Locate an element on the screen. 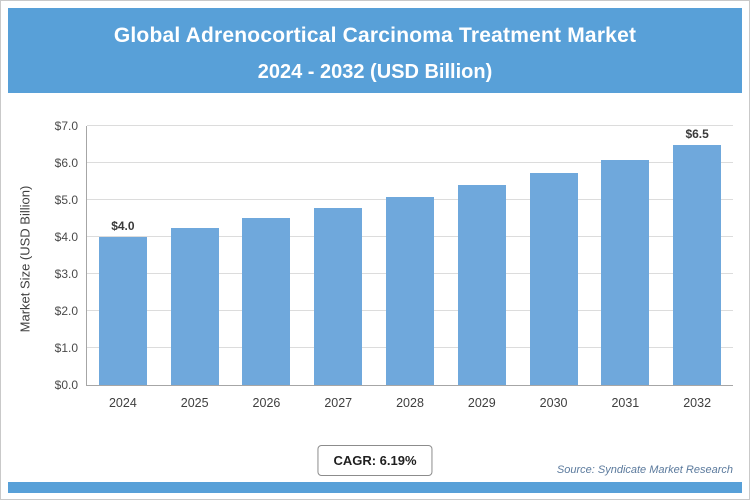  x-axis-tick-label: 2029 is located at coordinates (481, 403).